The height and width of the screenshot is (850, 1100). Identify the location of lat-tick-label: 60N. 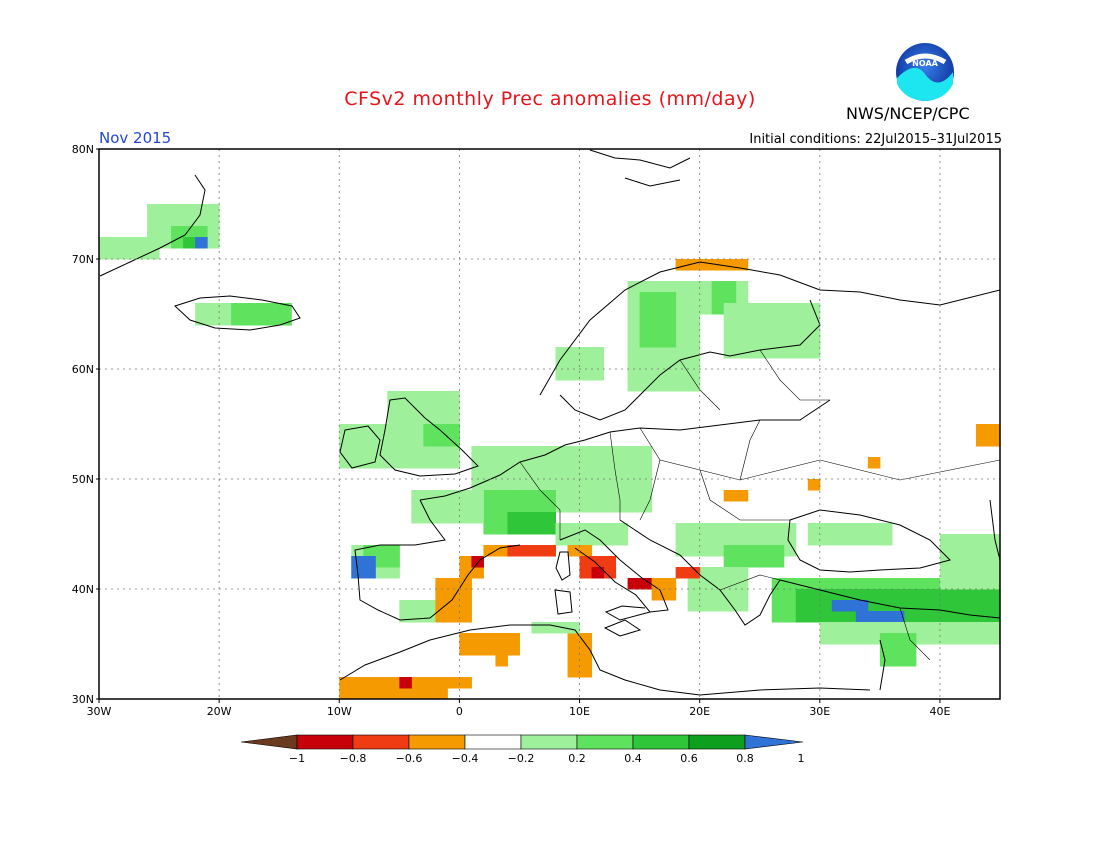
(83, 369).